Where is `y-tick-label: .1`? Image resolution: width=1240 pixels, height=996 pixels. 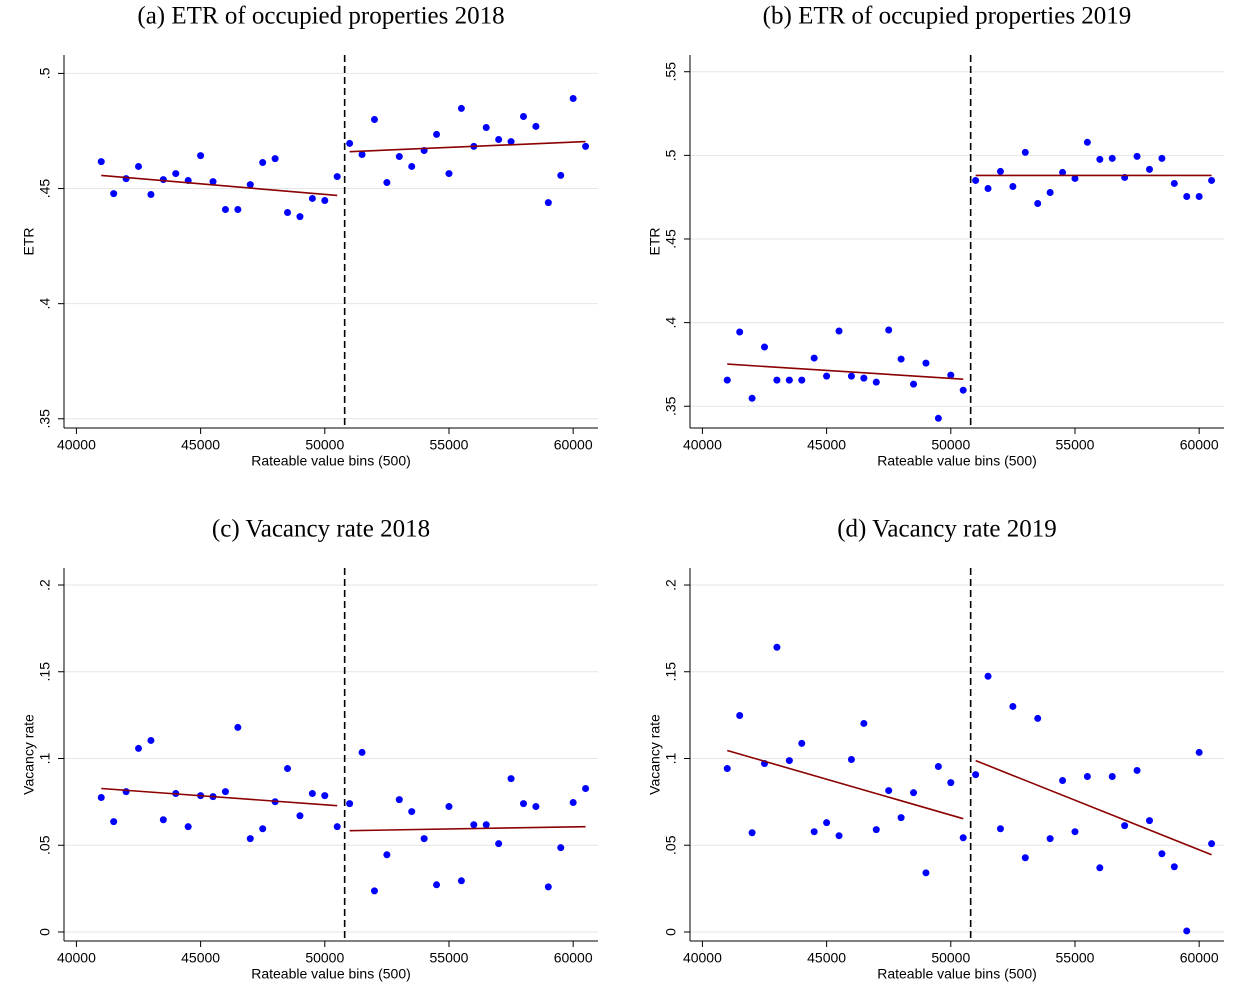
y-tick-label: .1 is located at coordinates (45, 758).